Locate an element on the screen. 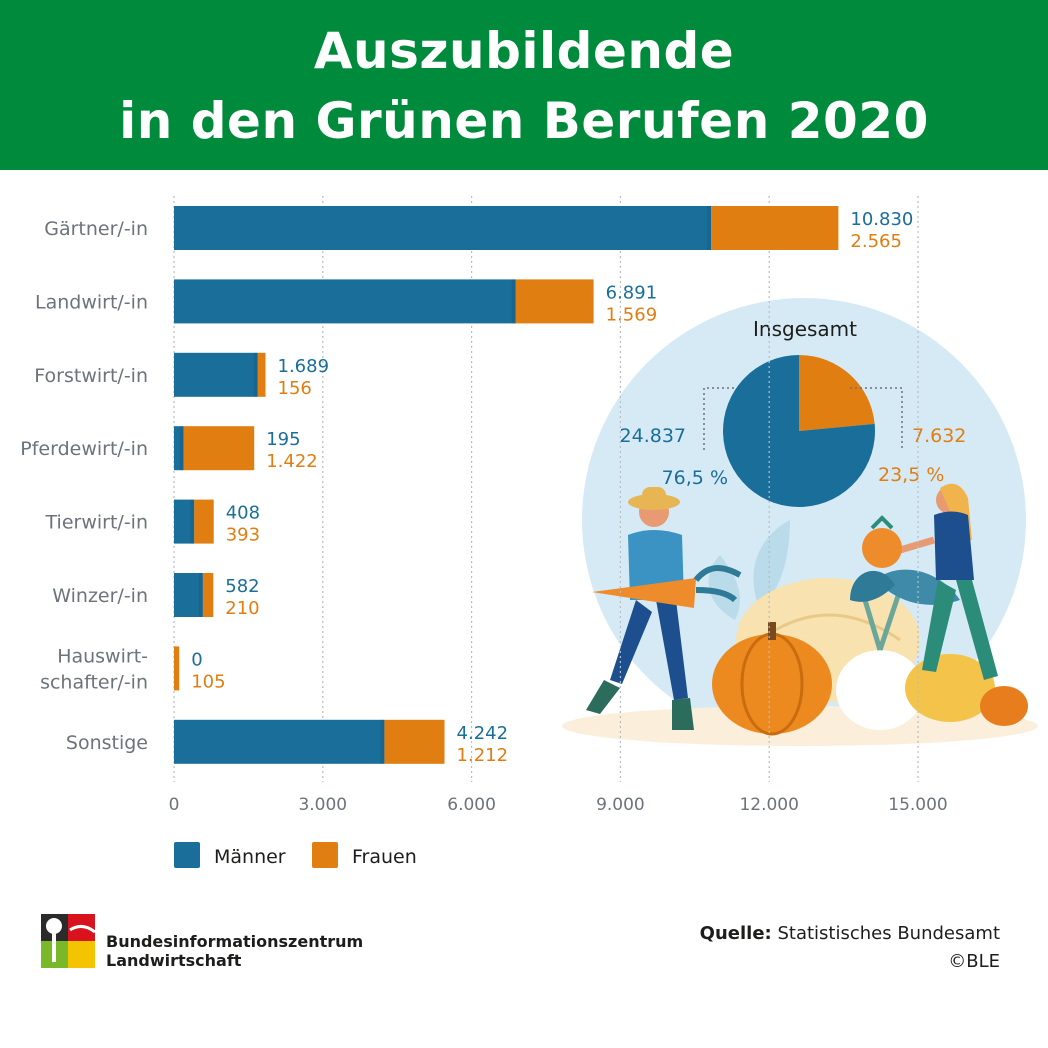 The width and height of the screenshot is (1048, 1048). category-label: Winzer/-in is located at coordinates (100, 596).